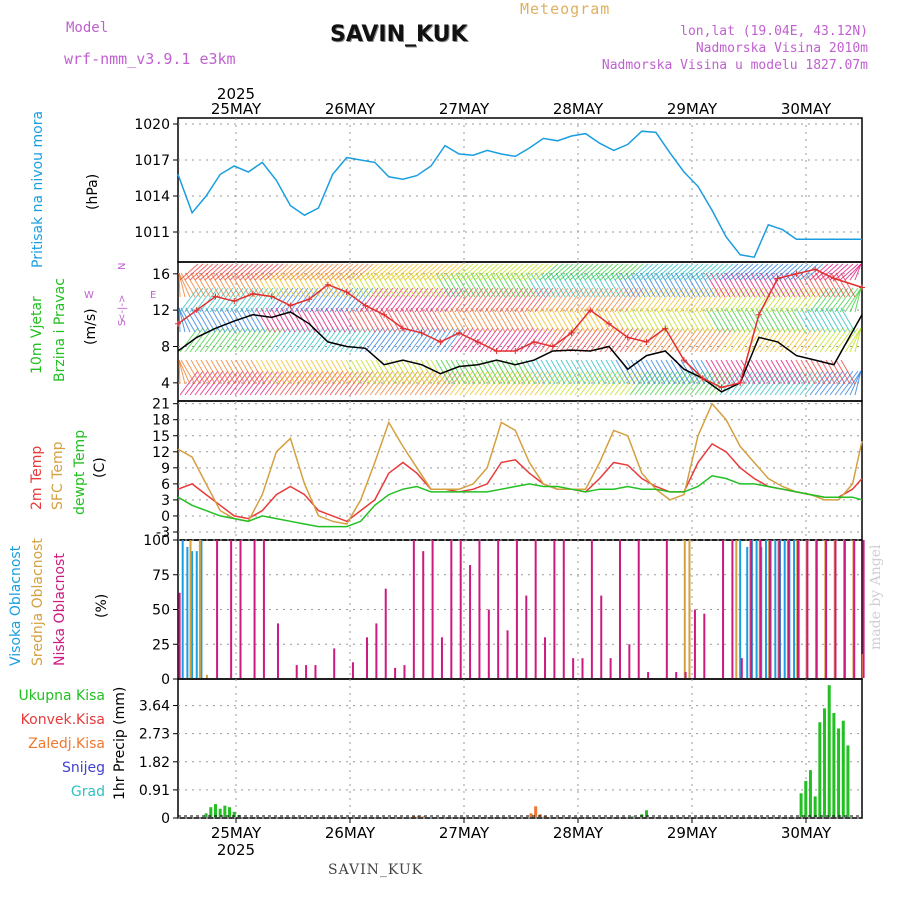 Image resolution: width=900 pixels, height=900 pixels. Describe the element at coordinates (37, 335) in the screenshot. I see `wind-title-line1: 10m Vjetar` at that location.